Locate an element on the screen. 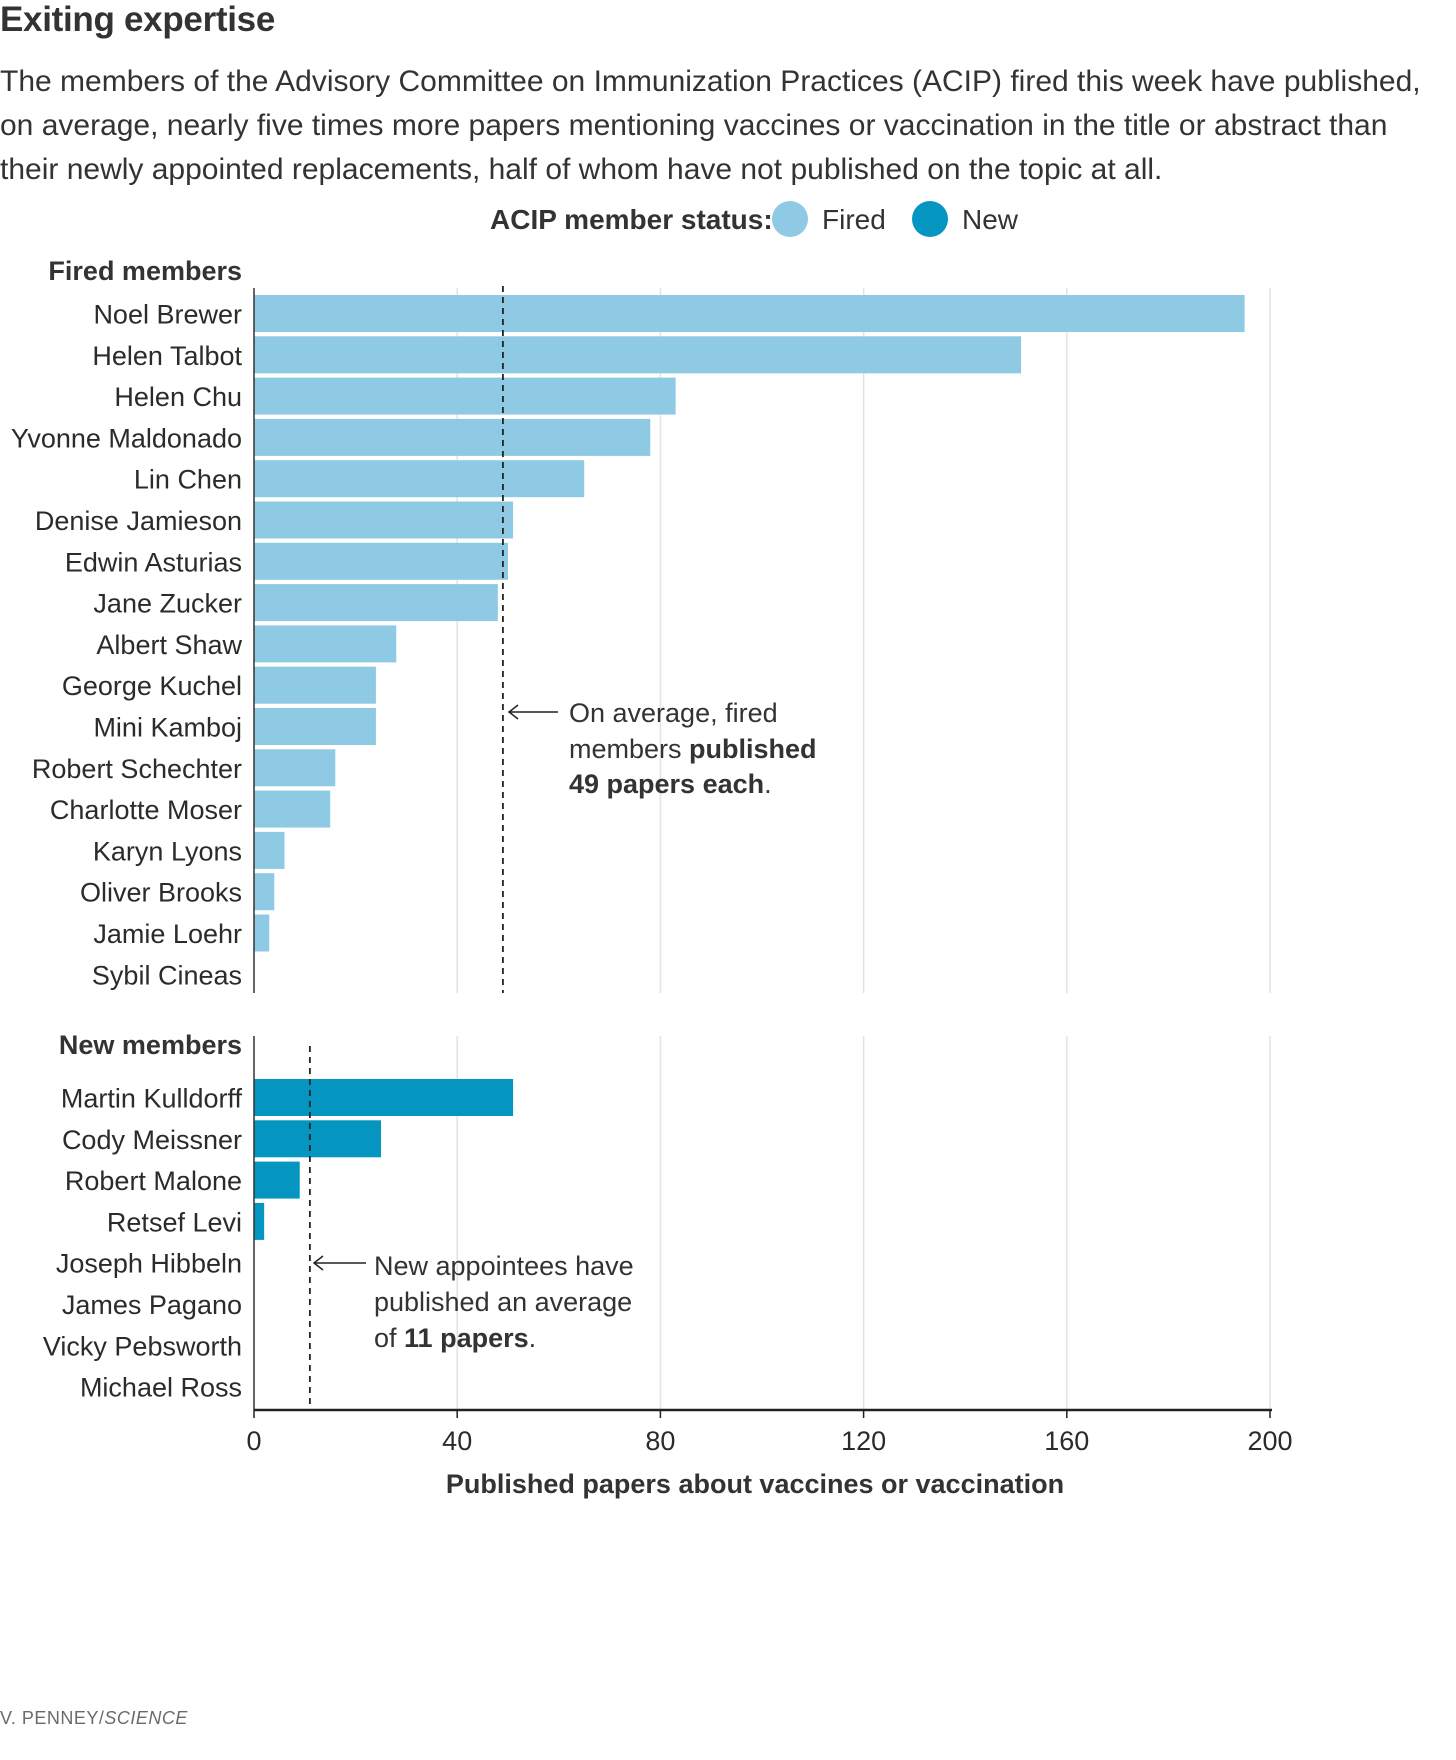 This screenshot has height=1760, width=1456. legend-swatch-fired is located at coordinates (790, 219).